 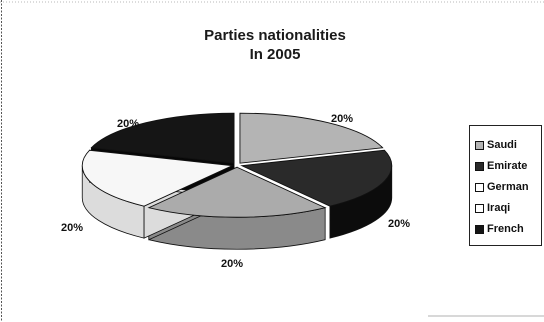 I want to click on pie-slice-german, so click(x=237, y=192).